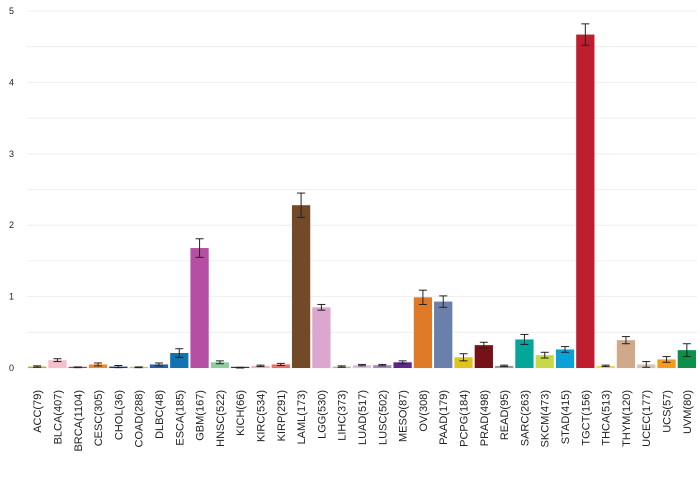 Image resolution: width=700 pixels, height=480 pixels. Describe the element at coordinates (302, 417) in the screenshot. I see `x-tick-label: LAML(173)` at that location.